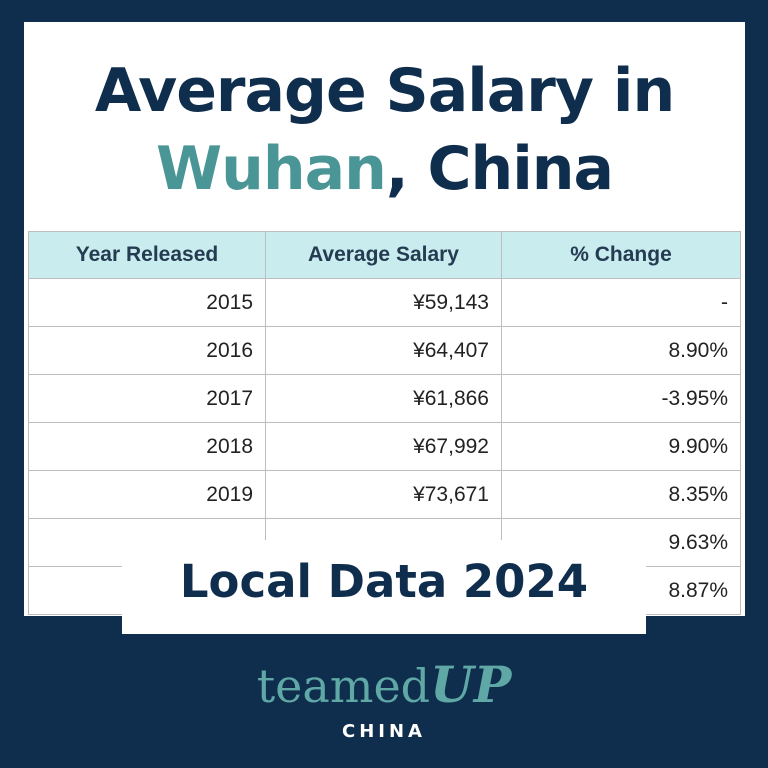  I want to click on title-line-2: Wuhan, China, so click(384, 169).